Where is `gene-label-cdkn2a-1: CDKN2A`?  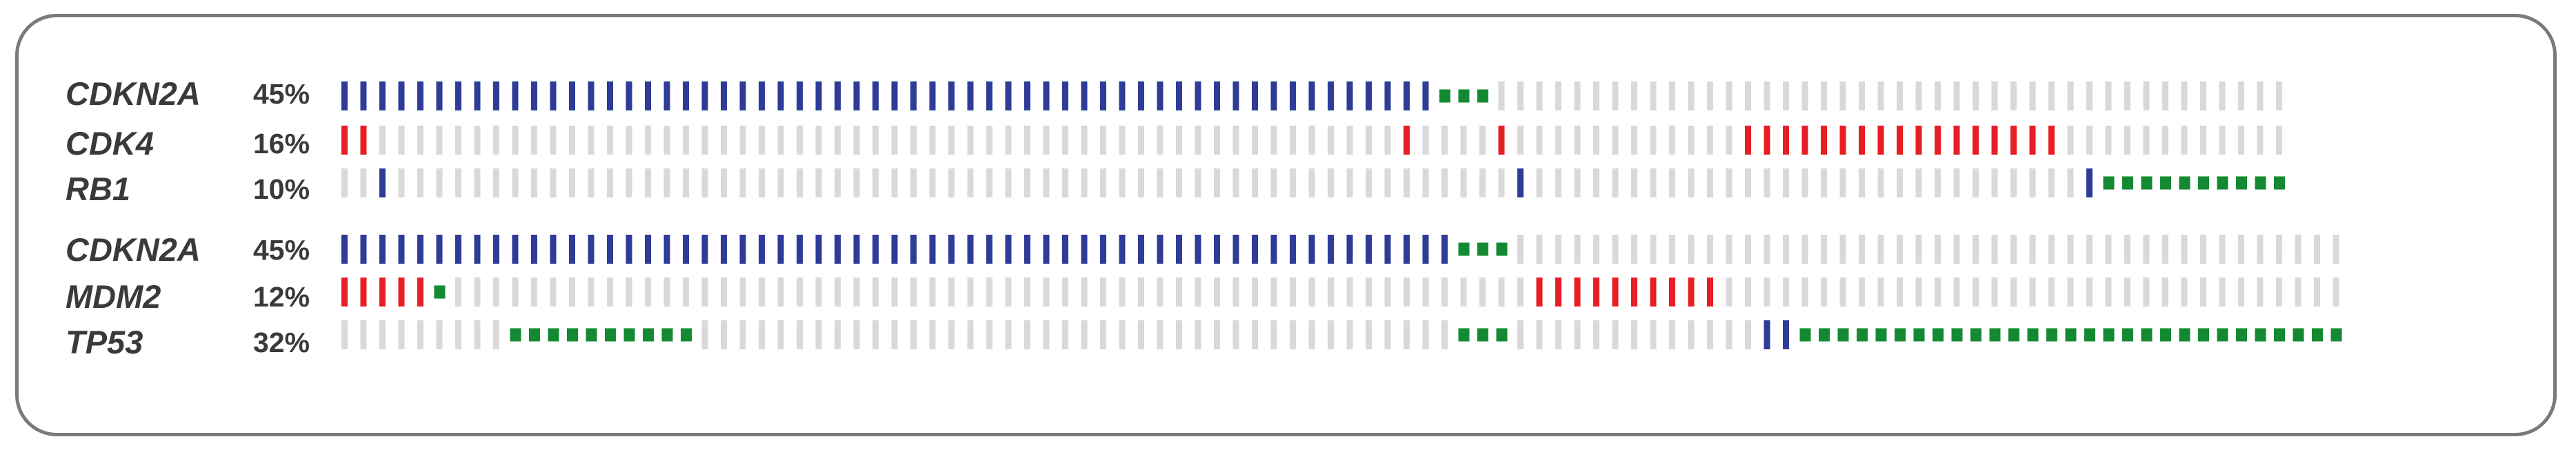
gene-label-cdkn2a-1: CDKN2A is located at coordinates (133, 94).